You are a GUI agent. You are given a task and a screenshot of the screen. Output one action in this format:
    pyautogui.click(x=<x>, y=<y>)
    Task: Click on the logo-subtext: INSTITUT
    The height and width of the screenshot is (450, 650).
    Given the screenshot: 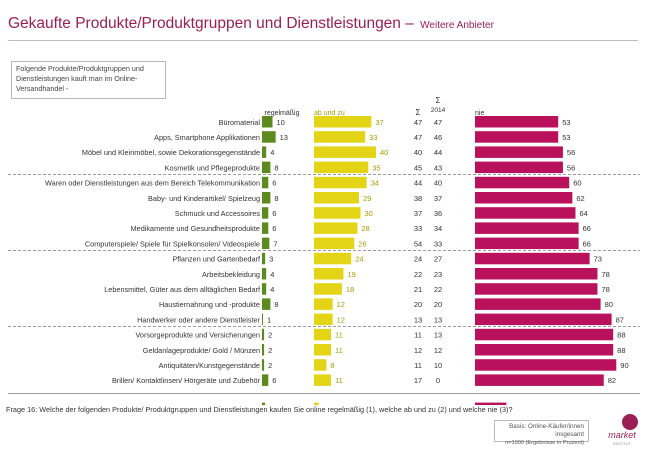 What is the action you would take?
    pyautogui.click(x=622, y=443)
    